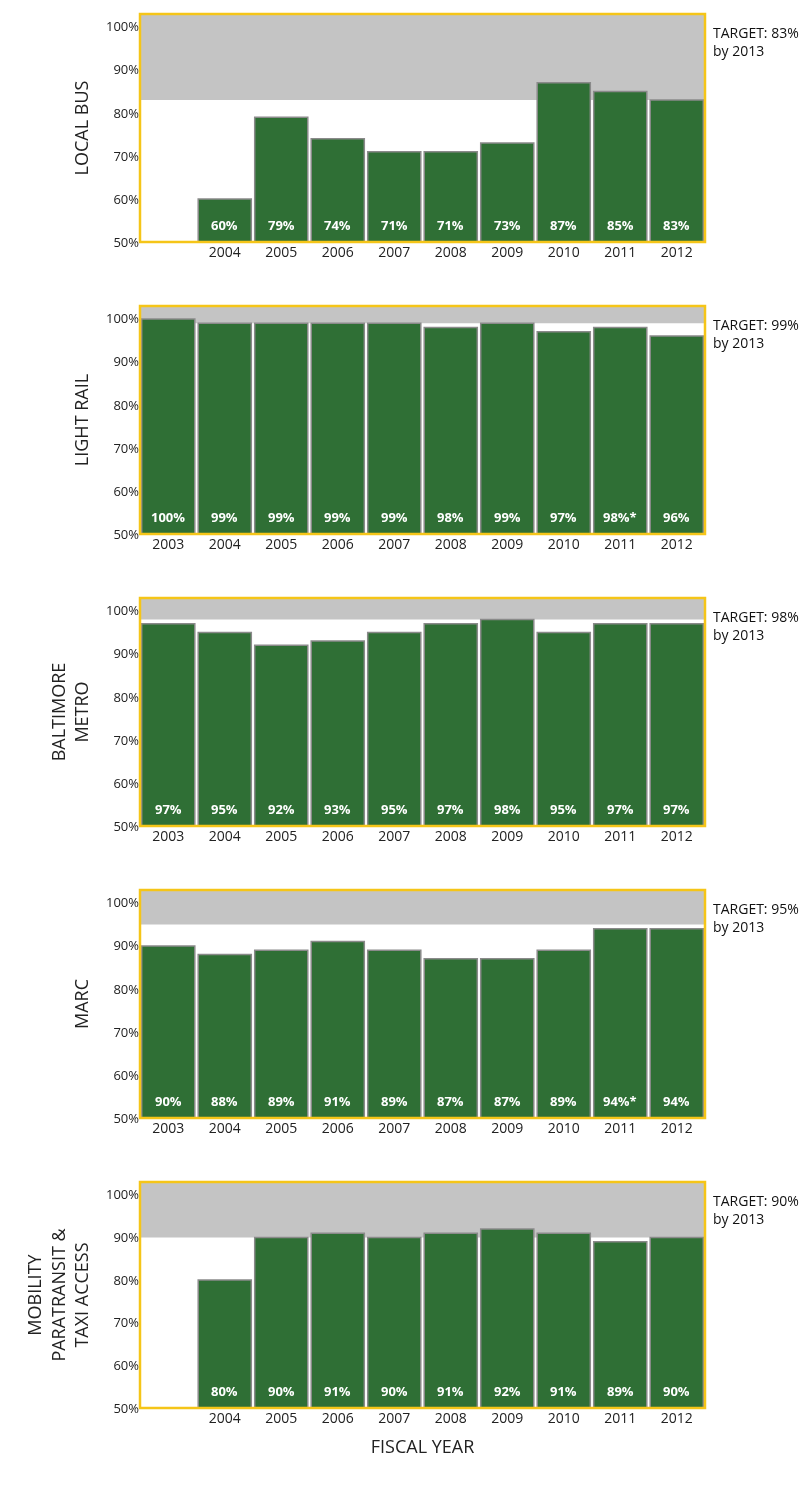  Describe the element at coordinates (507, 225) in the screenshot. I see `data-label: 73%` at that location.